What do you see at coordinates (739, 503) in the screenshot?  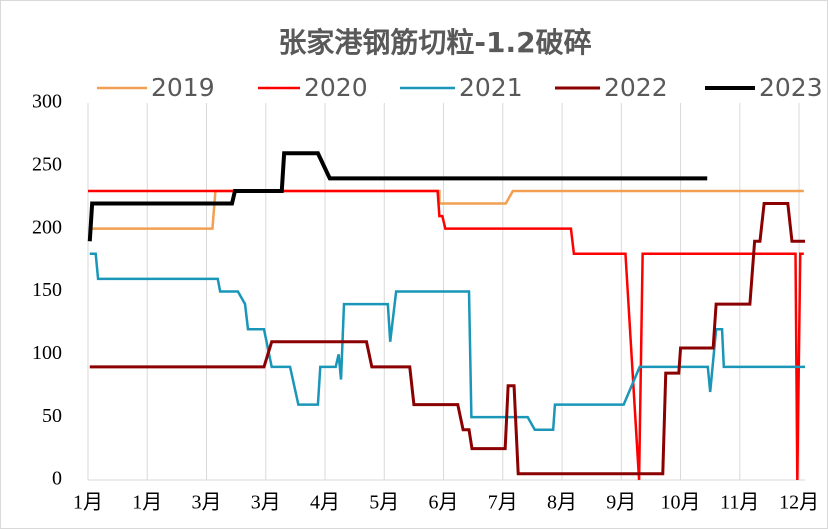 I see `x-tick-label: 11月` at bounding box center [739, 503].